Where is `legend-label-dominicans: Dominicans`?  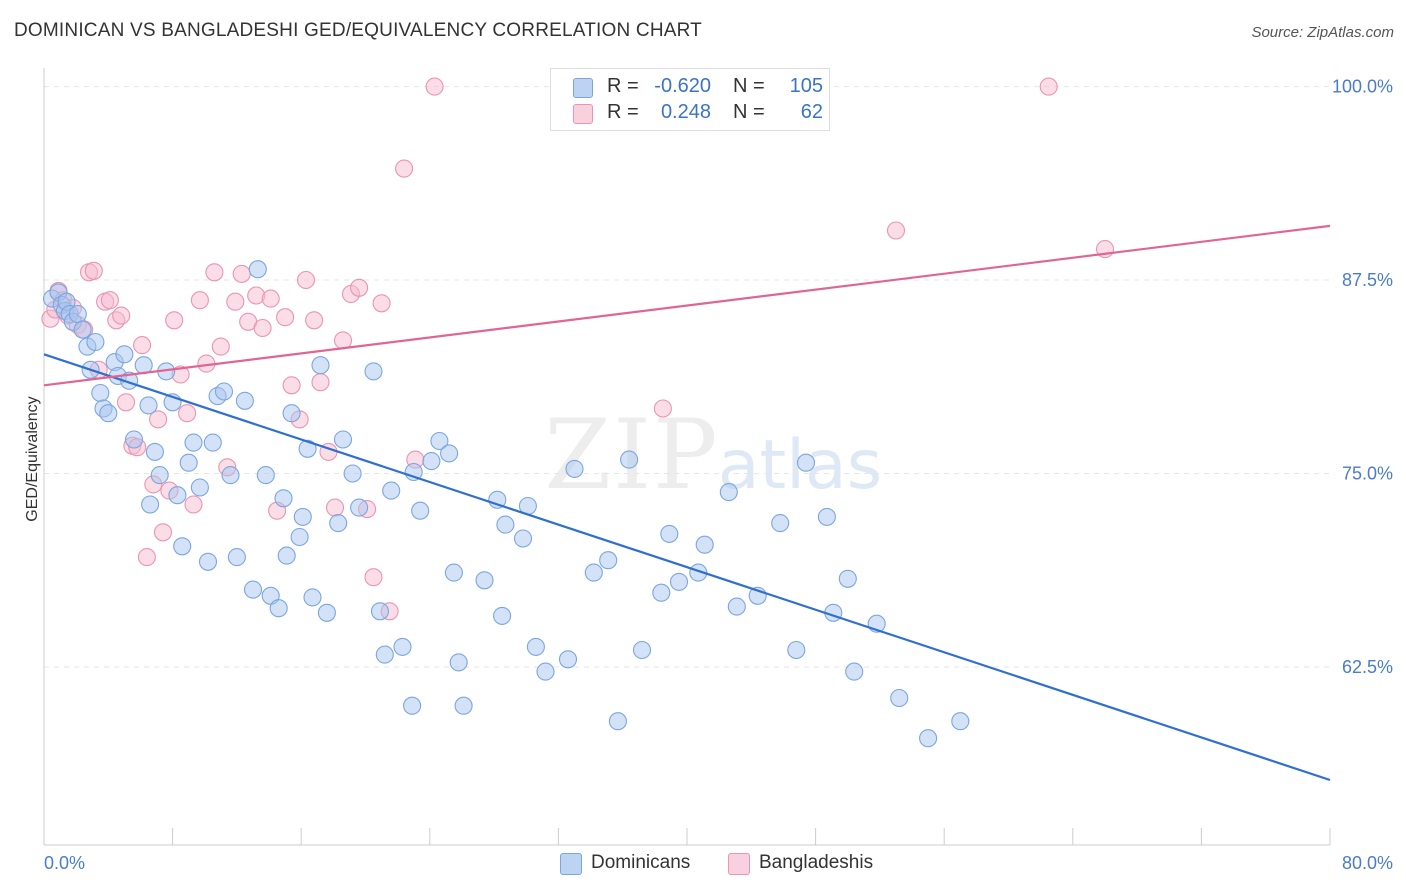
legend-label-dominicans: Dominicans is located at coordinates (641, 862).